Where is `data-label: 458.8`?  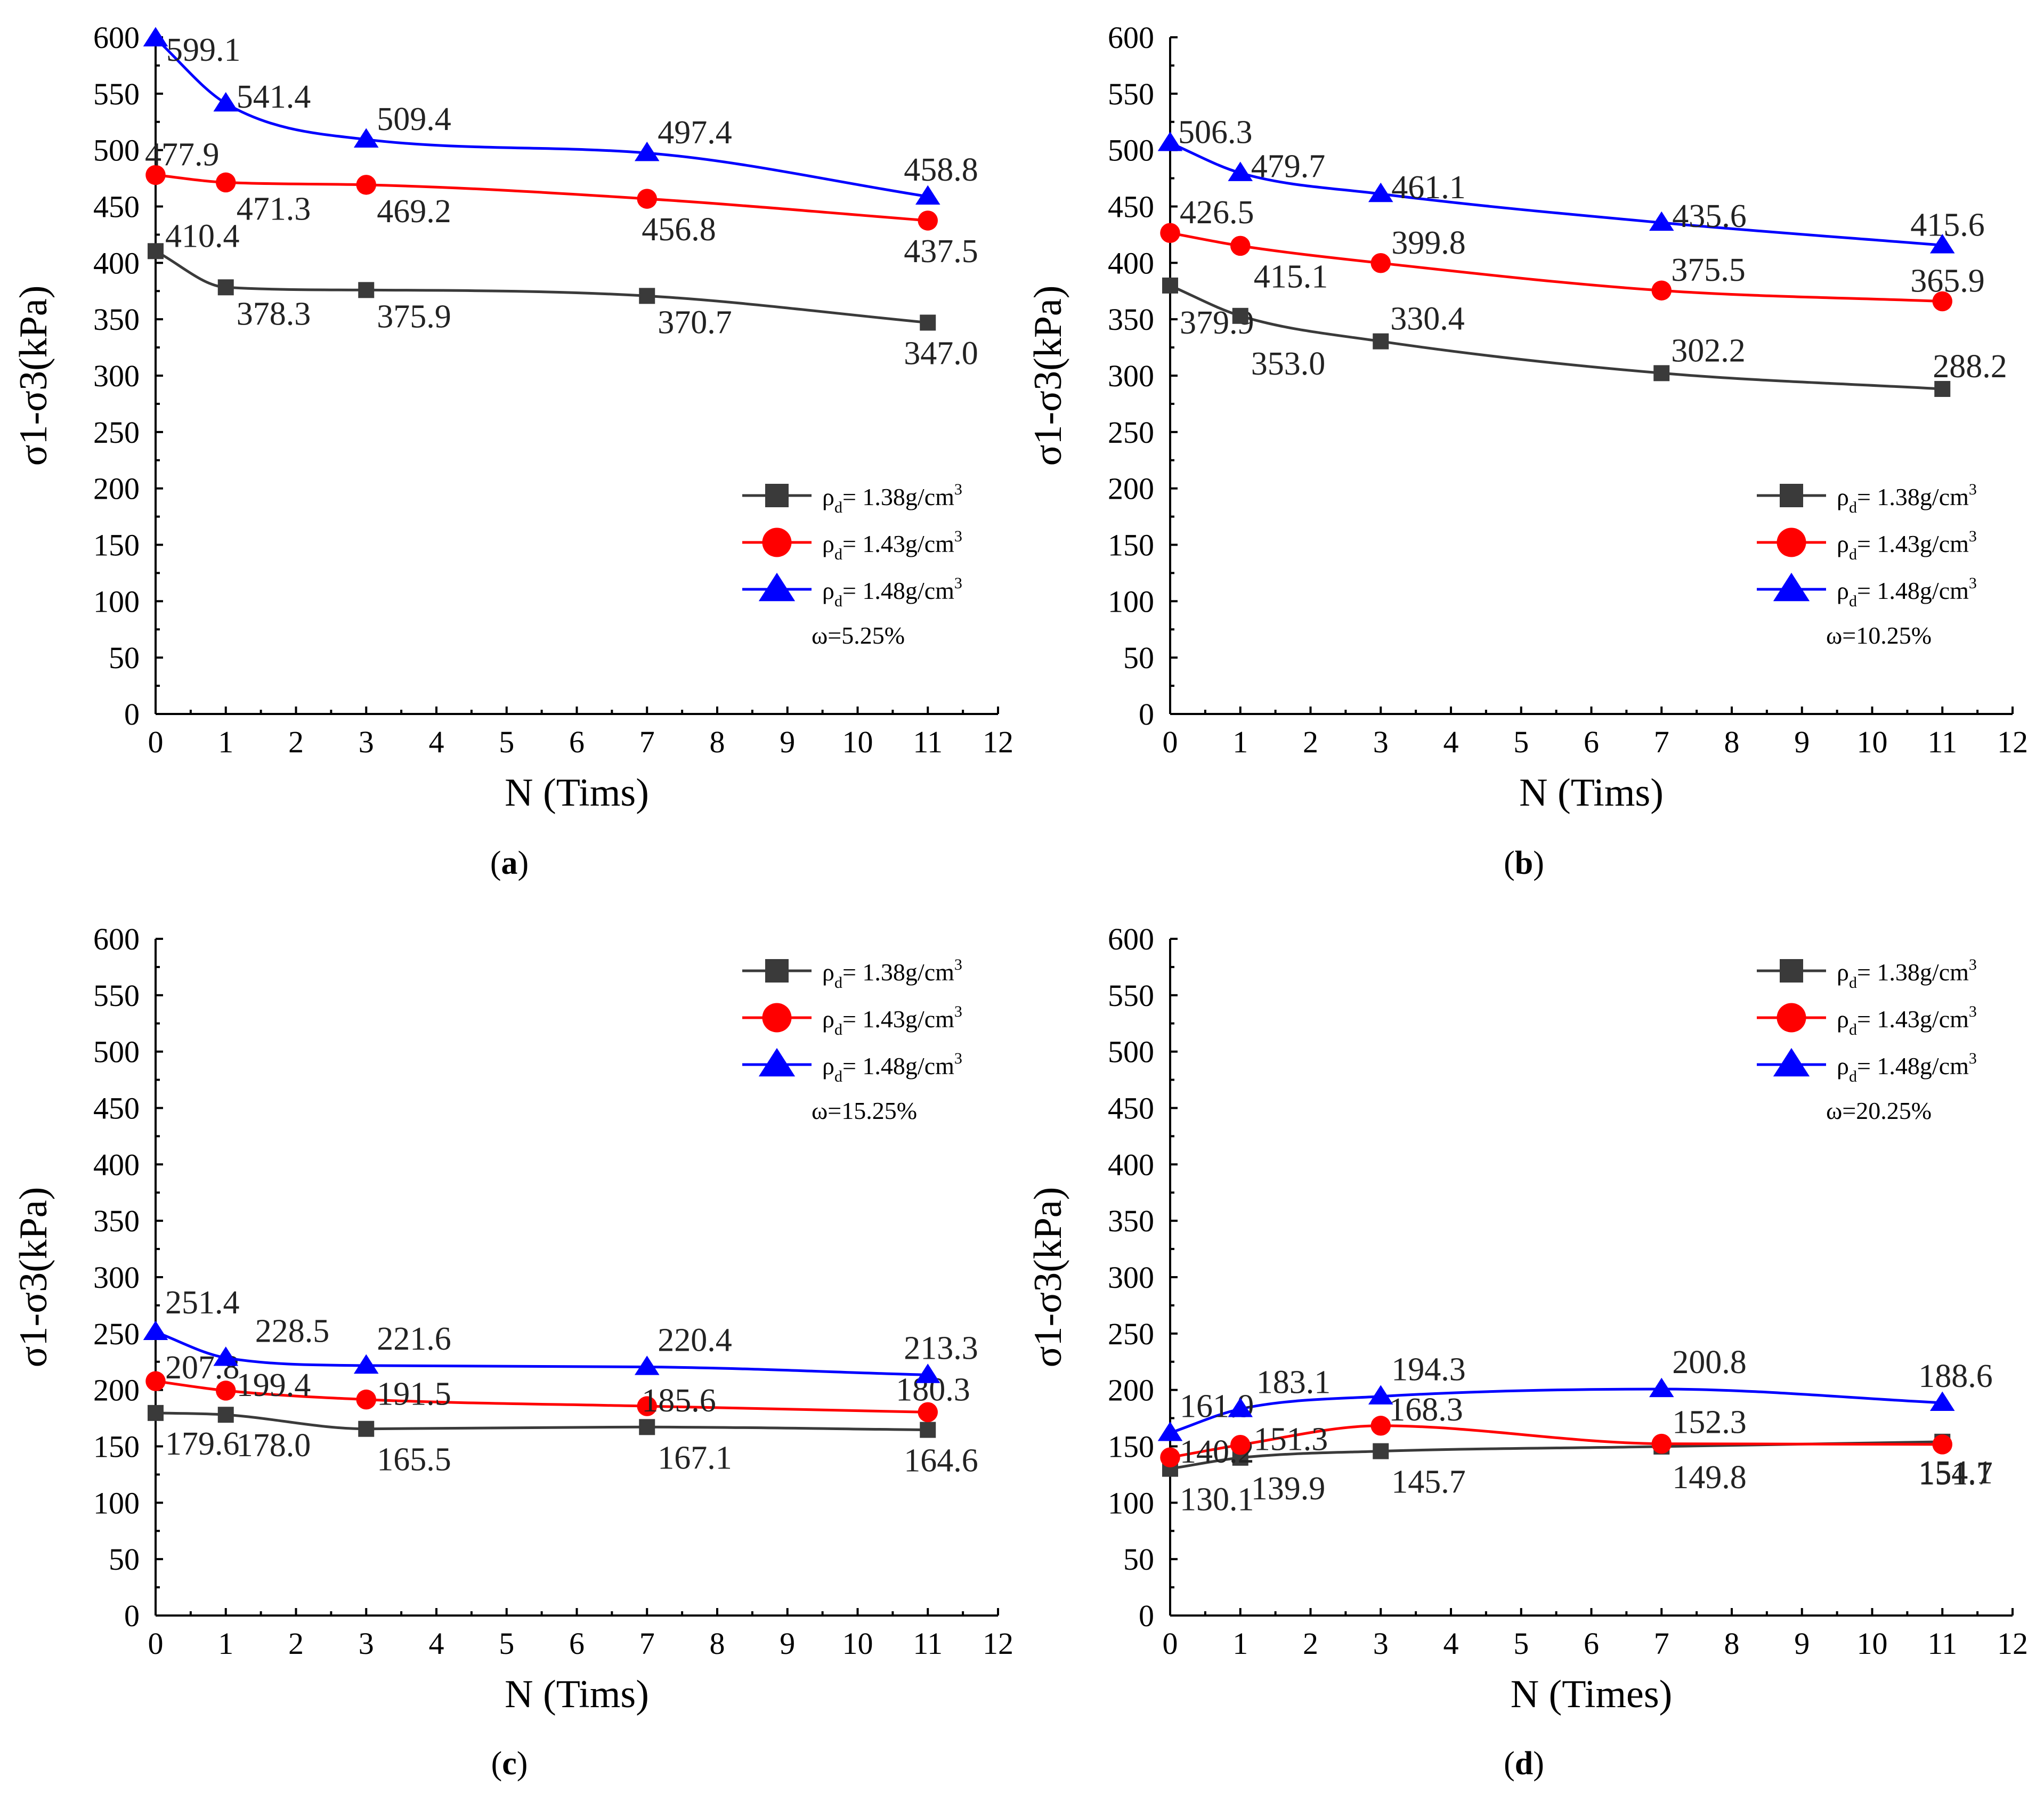
data-label: 458.8 is located at coordinates (941, 170).